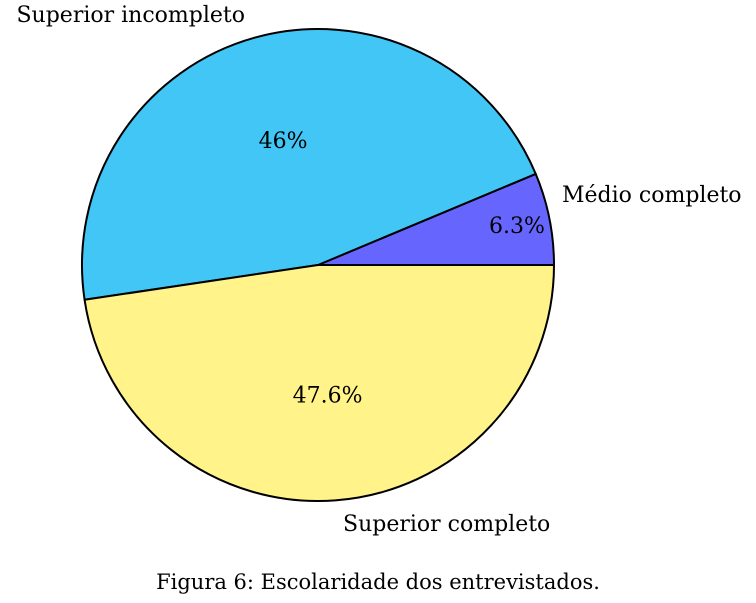 Image resolution: width=756 pixels, height=603 pixels. Describe the element at coordinates (283, 141) in the screenshot. I see `slice-value-label: 46%` at that location.